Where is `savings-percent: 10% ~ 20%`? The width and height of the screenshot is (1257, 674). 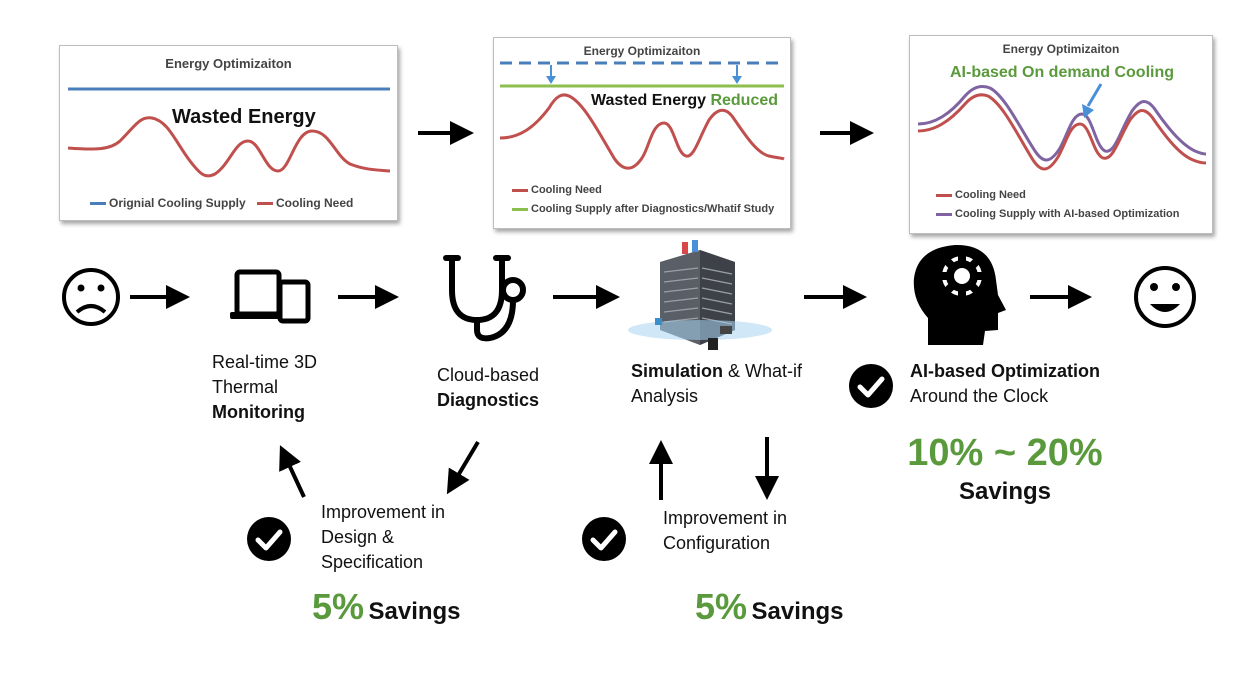
savings-percent: 10% ~ 20% is located at coordinates (1005, 453).